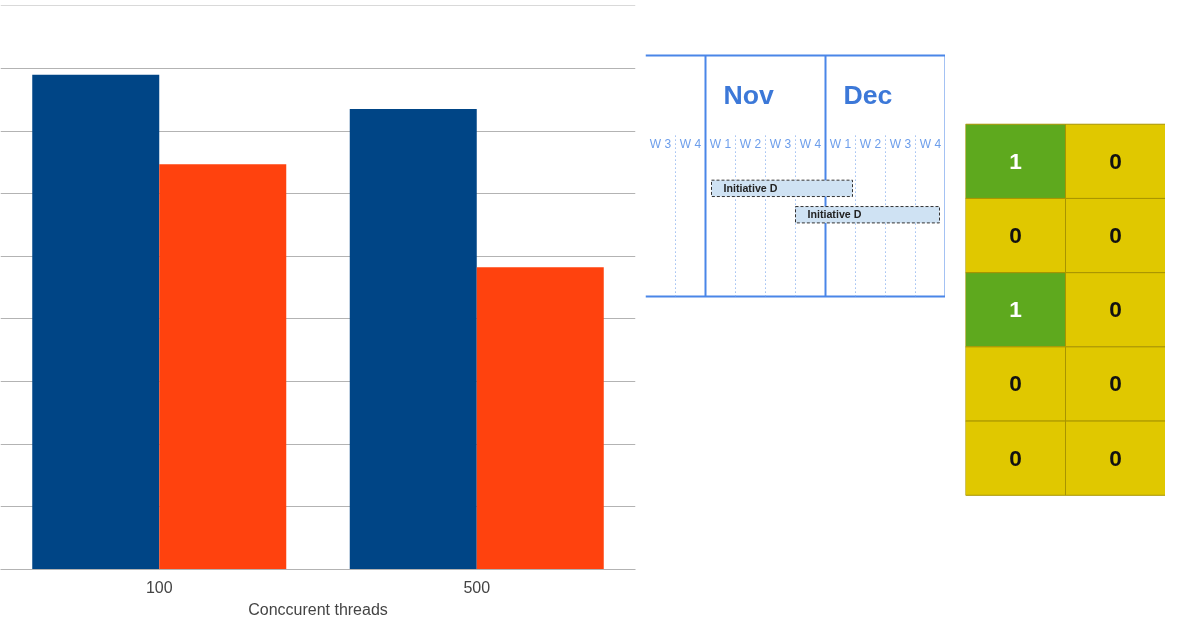 Image resolution: width=1200 pixels, height=630 pixels. I want to click on text: Nov, so click(749, 95).